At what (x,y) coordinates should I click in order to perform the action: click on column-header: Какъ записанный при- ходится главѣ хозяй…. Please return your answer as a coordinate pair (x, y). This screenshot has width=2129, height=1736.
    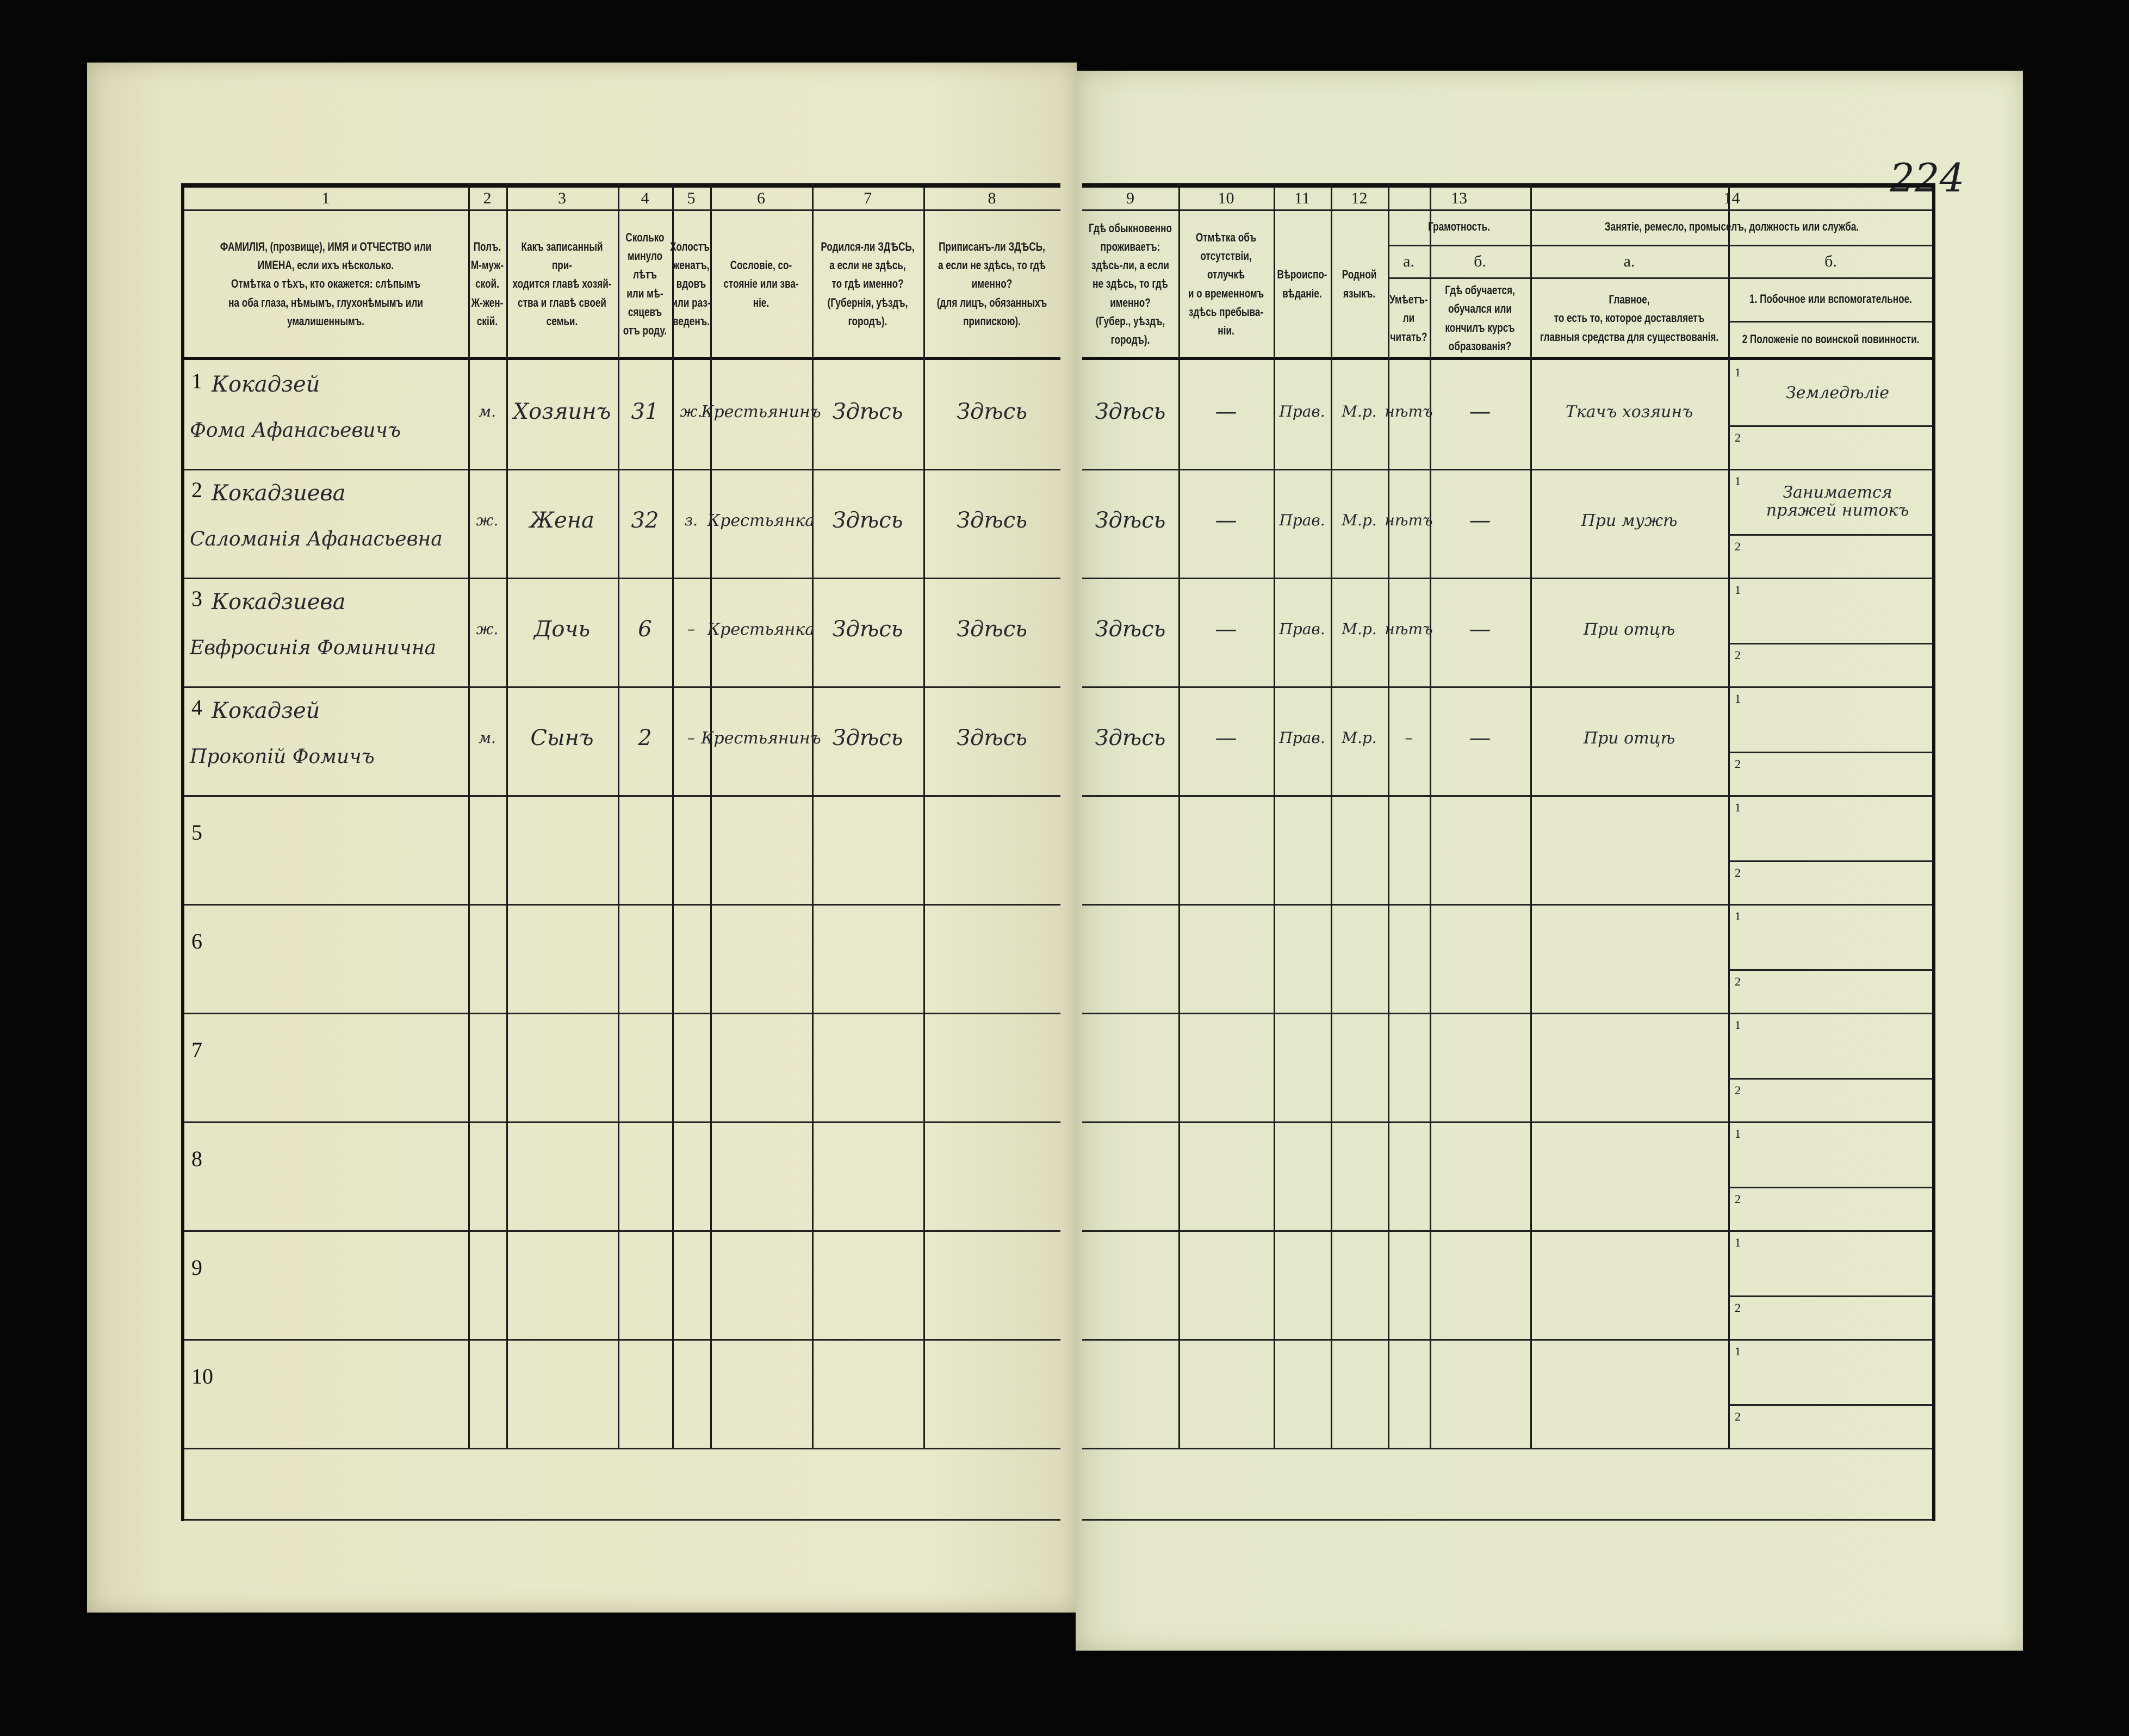
    Looking at the image, I should click on (562, 284).